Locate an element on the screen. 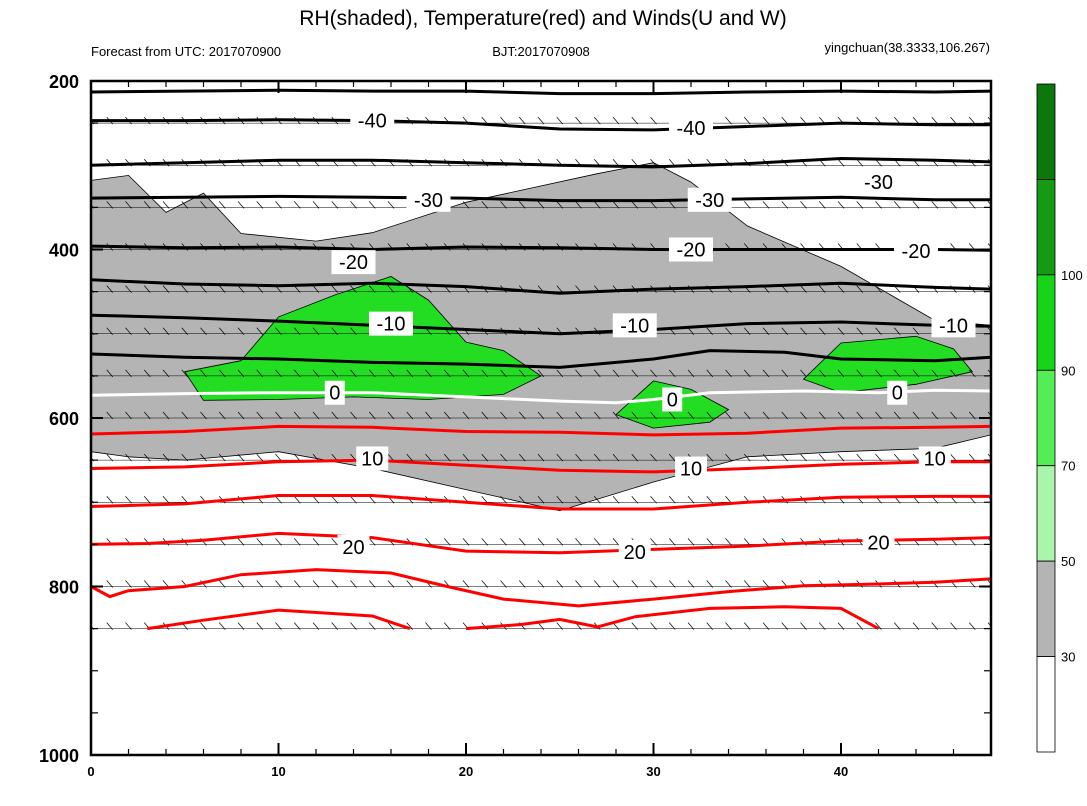 This screenshot has height=806, width=1087. rh-colorbar: 30 50 70 90 100 is located at coordinates (1059, 418).